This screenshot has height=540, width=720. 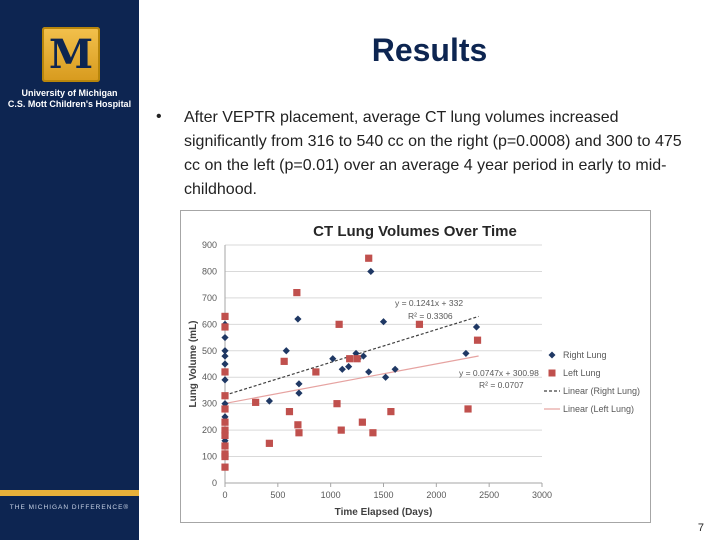 What do you see at coordinates (209, 324) in the screenshot?
I see `y-tick-label: 600` at bounding box center [209, 324].